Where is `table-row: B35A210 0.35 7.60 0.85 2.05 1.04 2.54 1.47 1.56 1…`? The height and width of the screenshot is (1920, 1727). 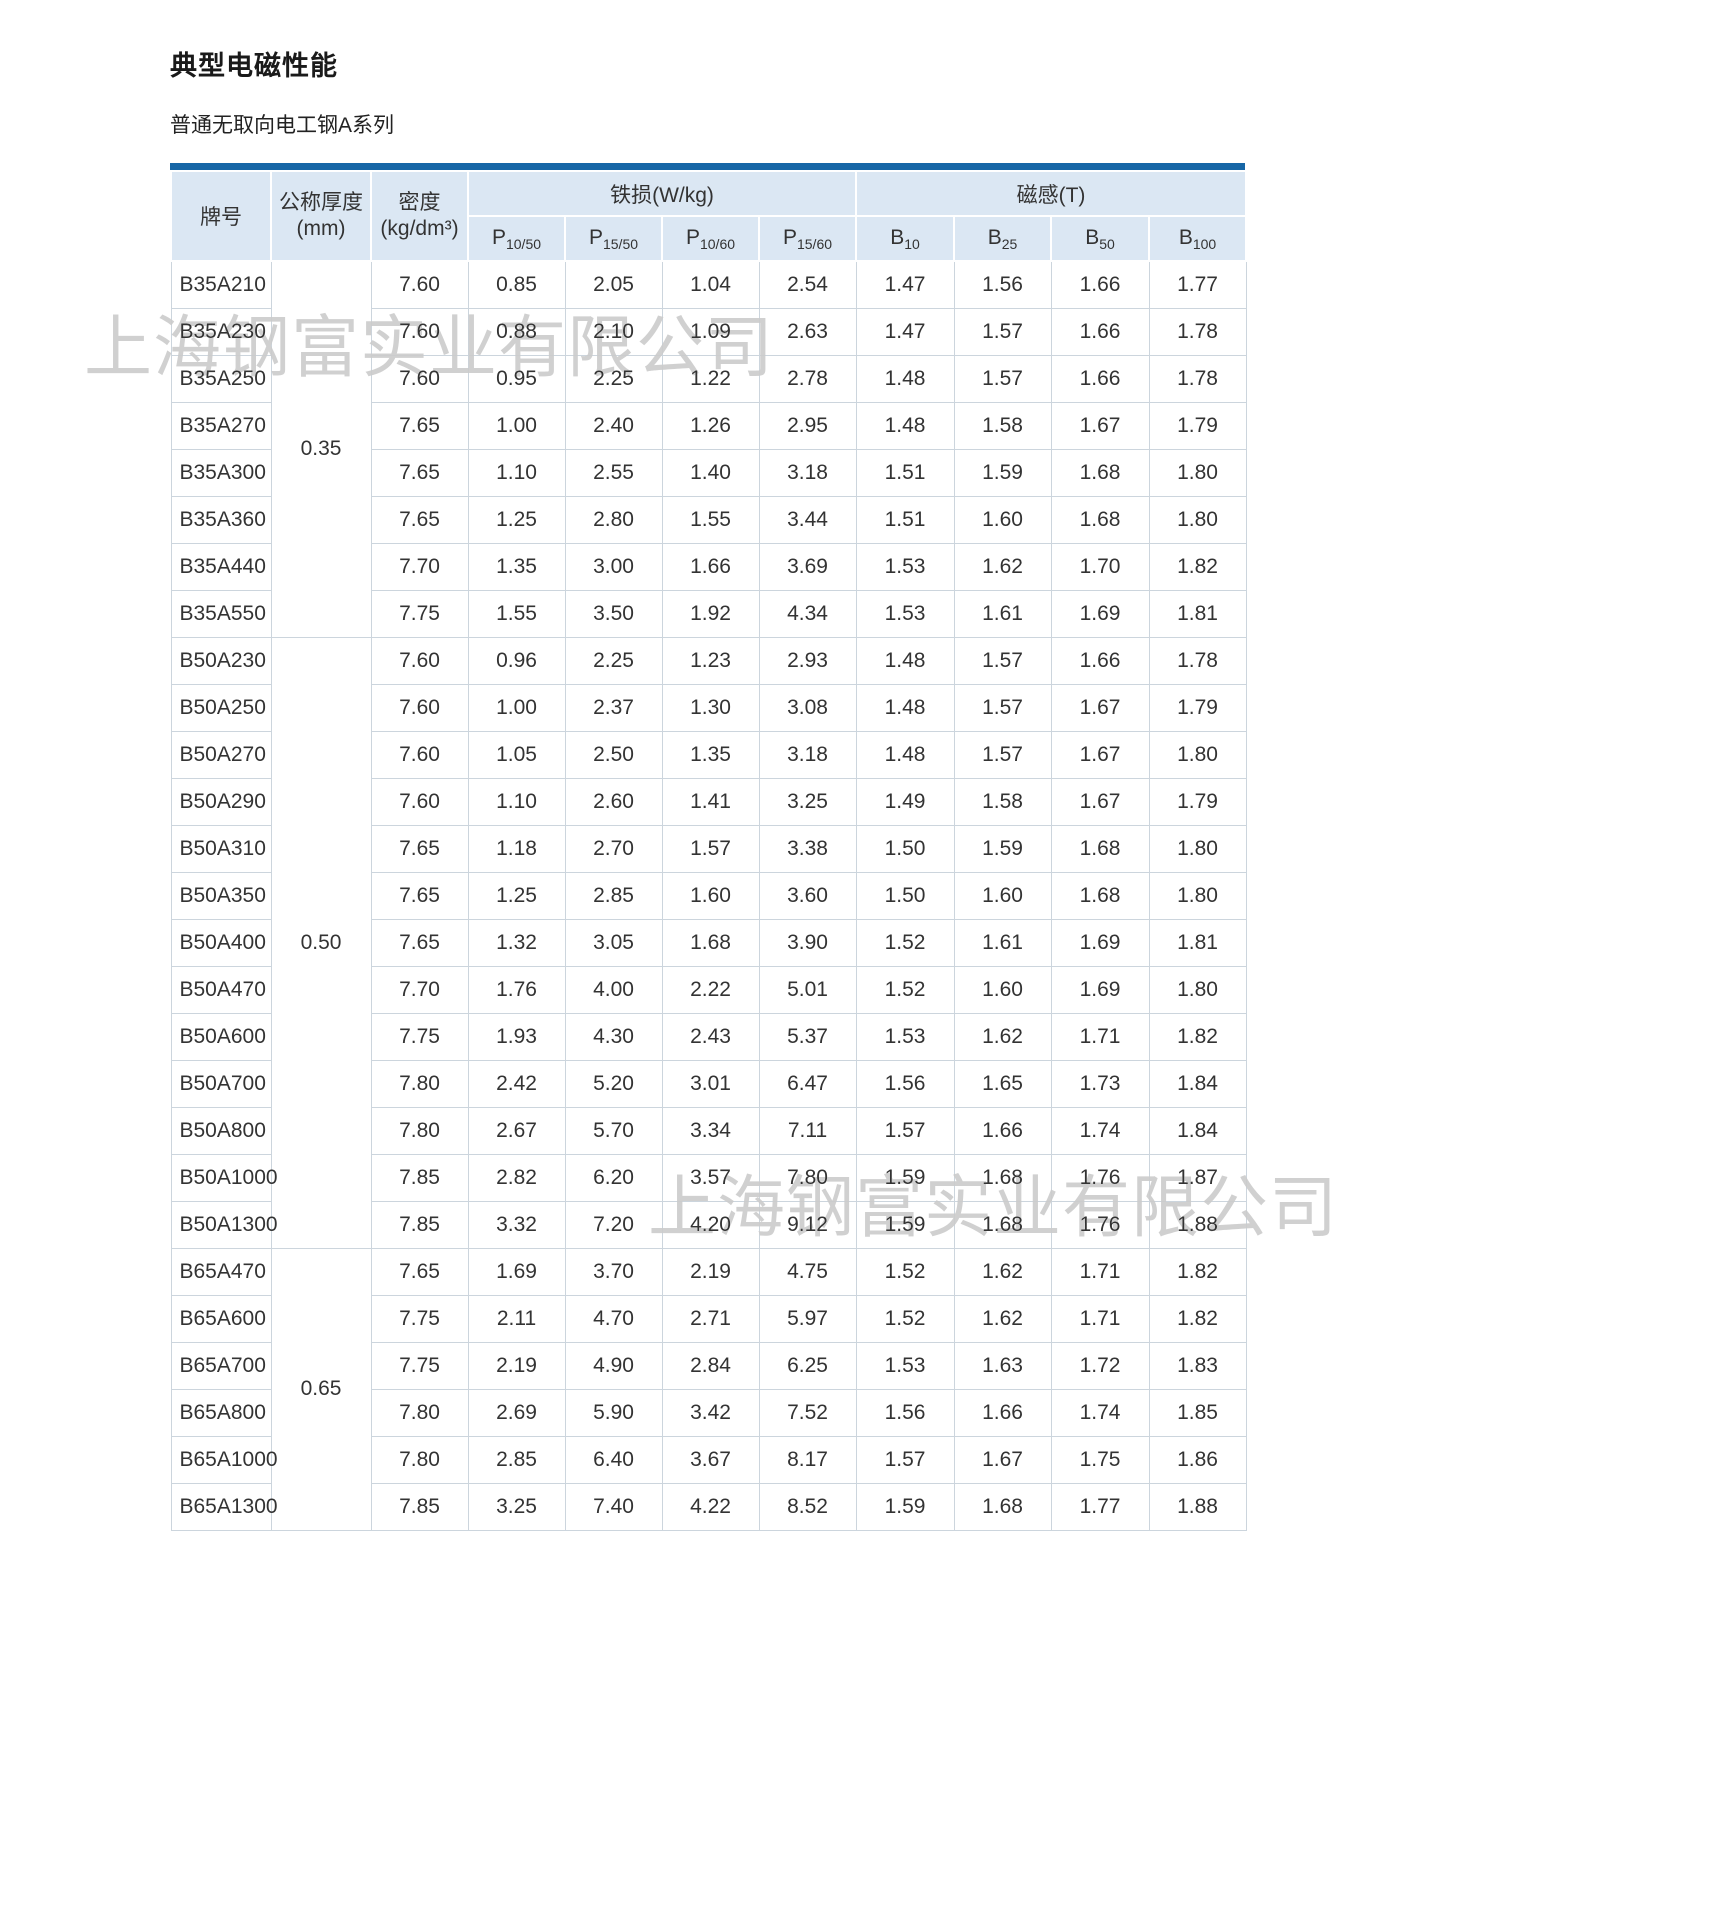
table-row: B35A210 0.35 7.60 0.85 2.05 1.04 2.54 1.47 1.56 1… is located at coordinates (708, 449).